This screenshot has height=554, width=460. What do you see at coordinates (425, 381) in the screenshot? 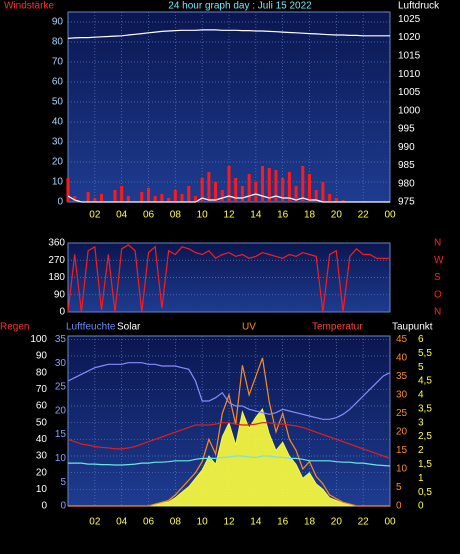
I see `y-tick-label: 4,5` at bounding box center [425, 381].